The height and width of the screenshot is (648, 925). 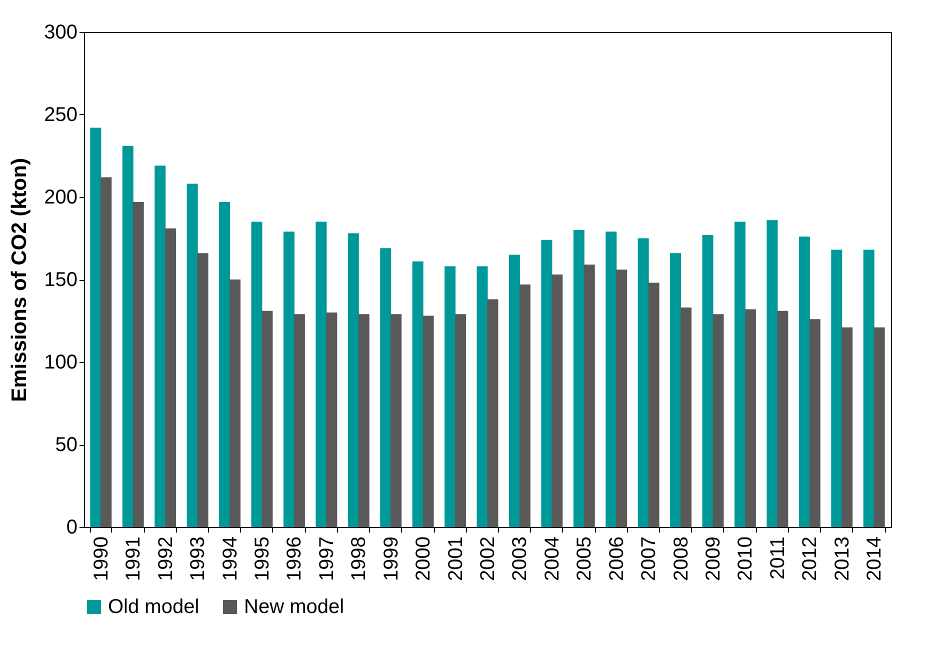 I want to click on x-tick-label: 2002, so click(x=488, y=558).